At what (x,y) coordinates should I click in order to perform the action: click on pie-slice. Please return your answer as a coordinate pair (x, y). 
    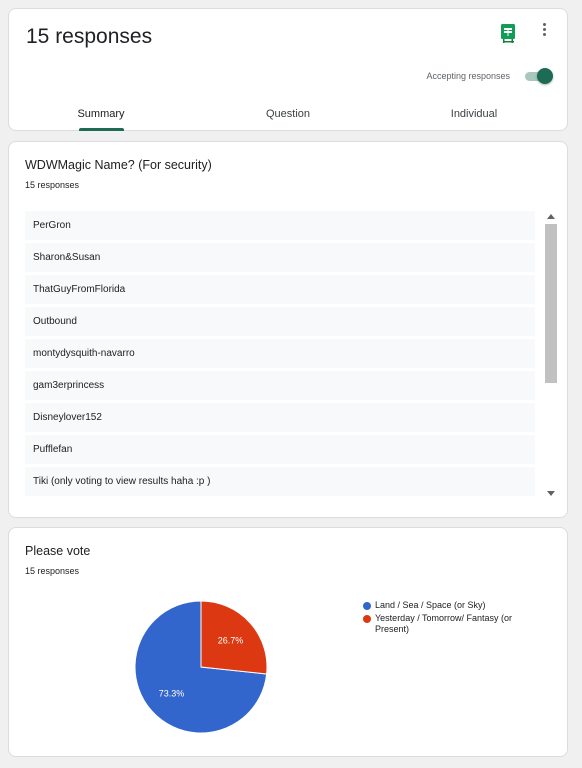
    Looking at the image, I should click on (234, 637).